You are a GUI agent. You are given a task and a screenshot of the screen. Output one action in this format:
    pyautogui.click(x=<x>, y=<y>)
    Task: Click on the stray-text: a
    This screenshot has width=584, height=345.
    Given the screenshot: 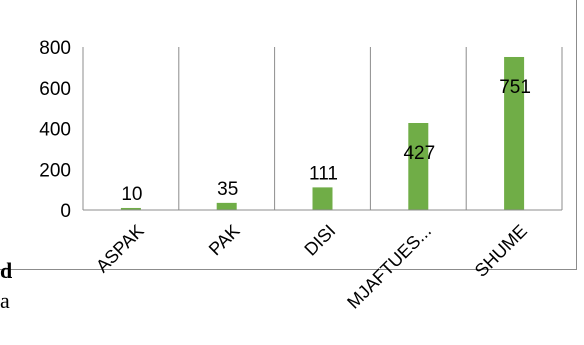 What is the action you would take?
    pyautogui.click(x=5, y=300)
    